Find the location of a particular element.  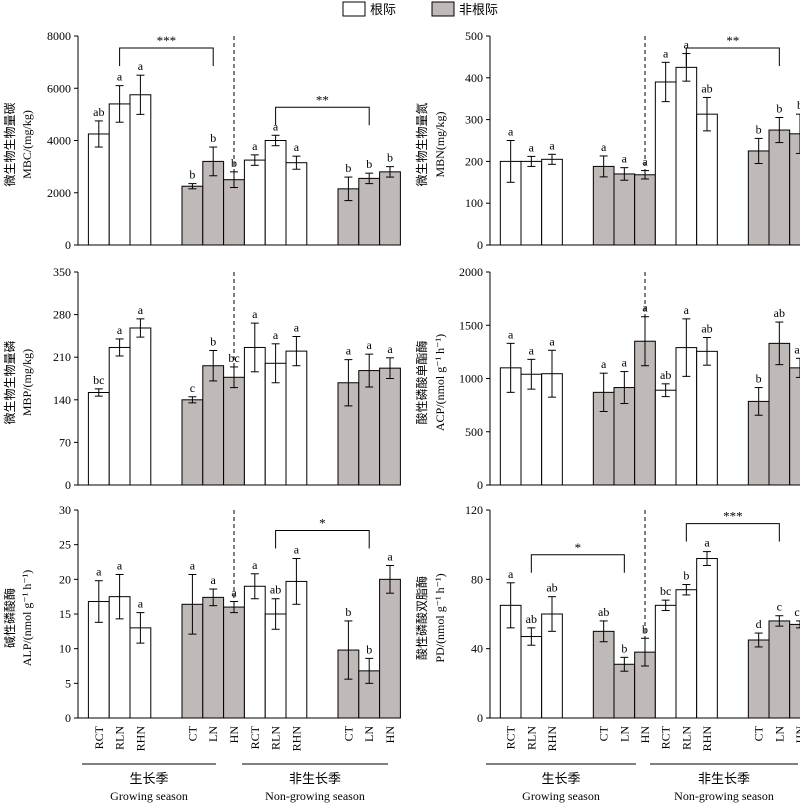

significance-stars: ** is located at coordinates (732, 40).